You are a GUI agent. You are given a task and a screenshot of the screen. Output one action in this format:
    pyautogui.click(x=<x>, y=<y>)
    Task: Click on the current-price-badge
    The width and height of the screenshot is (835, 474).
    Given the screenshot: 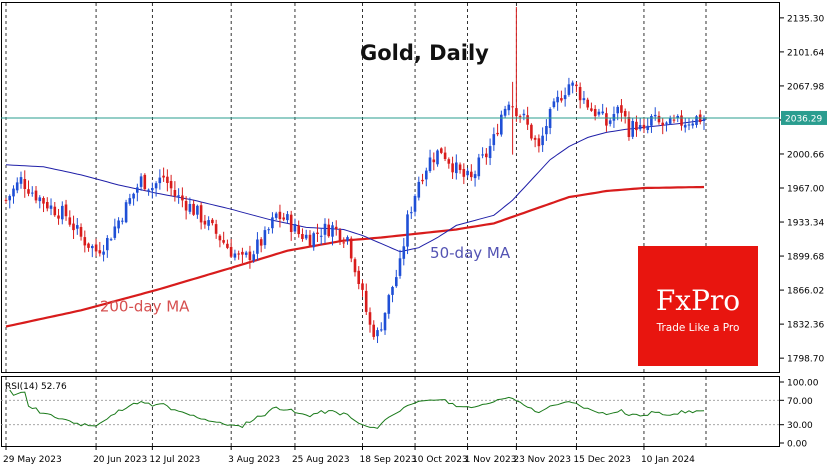 What is the action you would take?
    pyautogui.click(x=804, y=117)
    